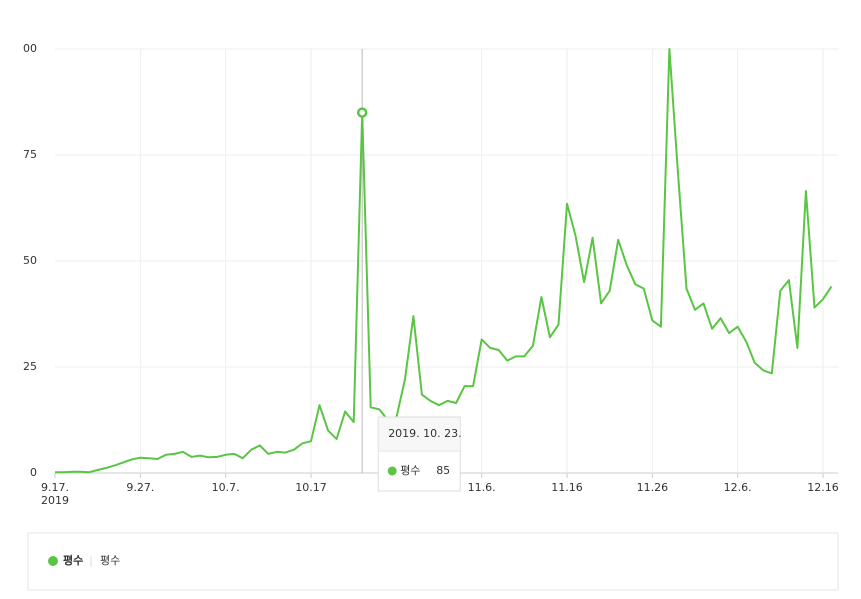 The image size is (861, 599). Describe the element at coordinates (443, 470) in the screenshot. I see `tooltip-value: 85` at that location.